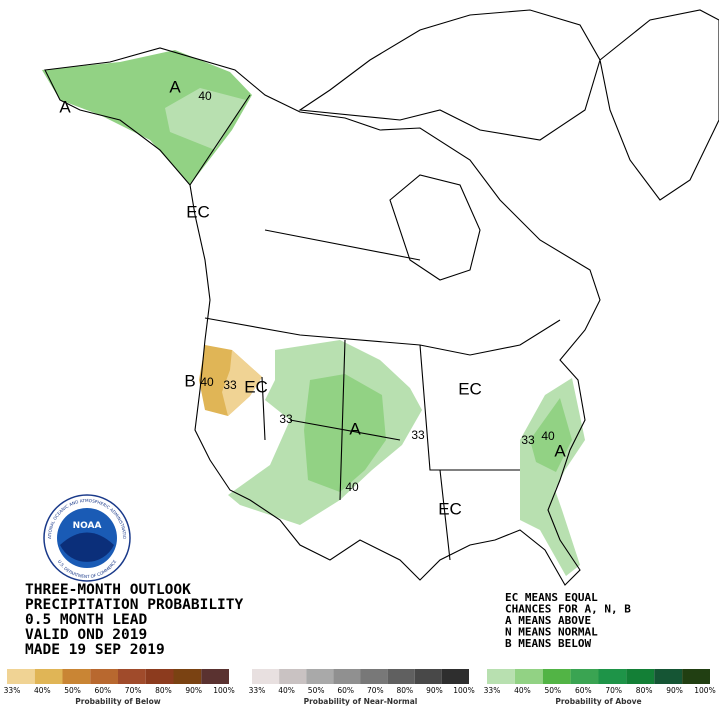 This screenshot has height=707, width=719. I want to click on map-label: B, so click(189, 380).